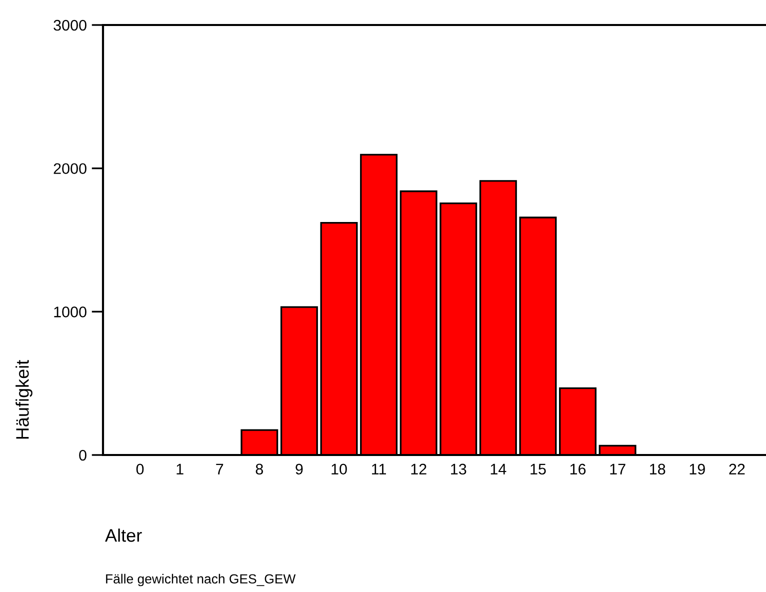  Describe the element at coordinates (299, 469) in the screenshot. I see `x-tick-label: 9` at that location.